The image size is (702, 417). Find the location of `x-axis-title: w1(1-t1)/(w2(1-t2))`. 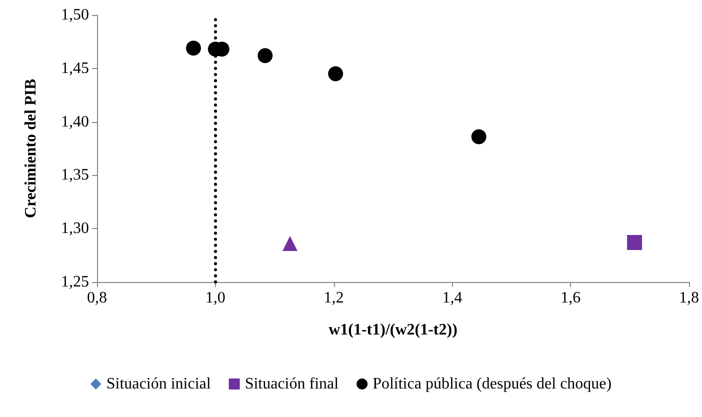

x-axis-title: w1(1-t1)/(w2(1-t2)) is located at coordinates (393, 330).